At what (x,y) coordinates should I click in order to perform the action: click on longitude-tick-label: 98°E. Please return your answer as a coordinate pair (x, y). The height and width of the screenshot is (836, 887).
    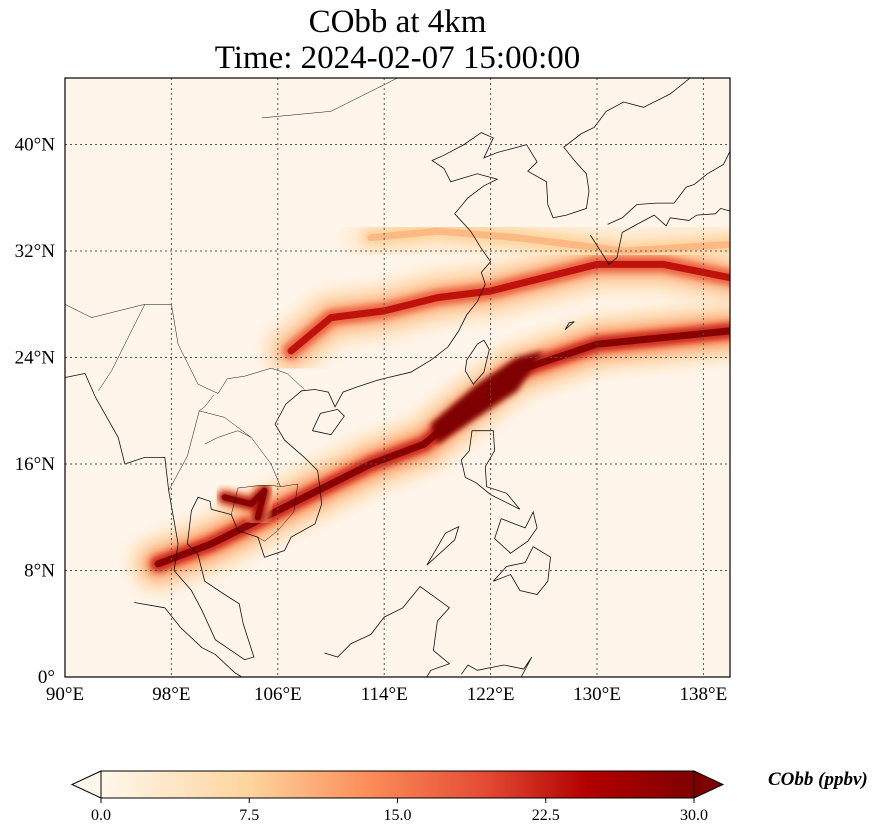
    Looking at the image, I should click on (171, 694).